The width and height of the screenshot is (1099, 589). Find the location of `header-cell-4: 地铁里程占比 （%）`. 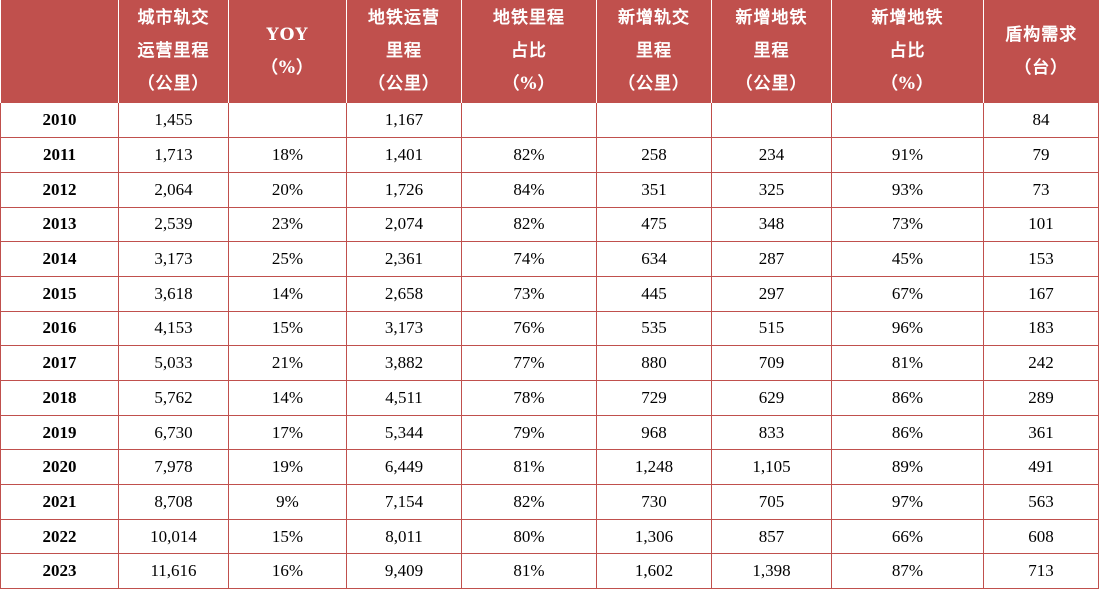

header-cell-4: 地铁里程占比 （%） is located at coordinates (529, 51).